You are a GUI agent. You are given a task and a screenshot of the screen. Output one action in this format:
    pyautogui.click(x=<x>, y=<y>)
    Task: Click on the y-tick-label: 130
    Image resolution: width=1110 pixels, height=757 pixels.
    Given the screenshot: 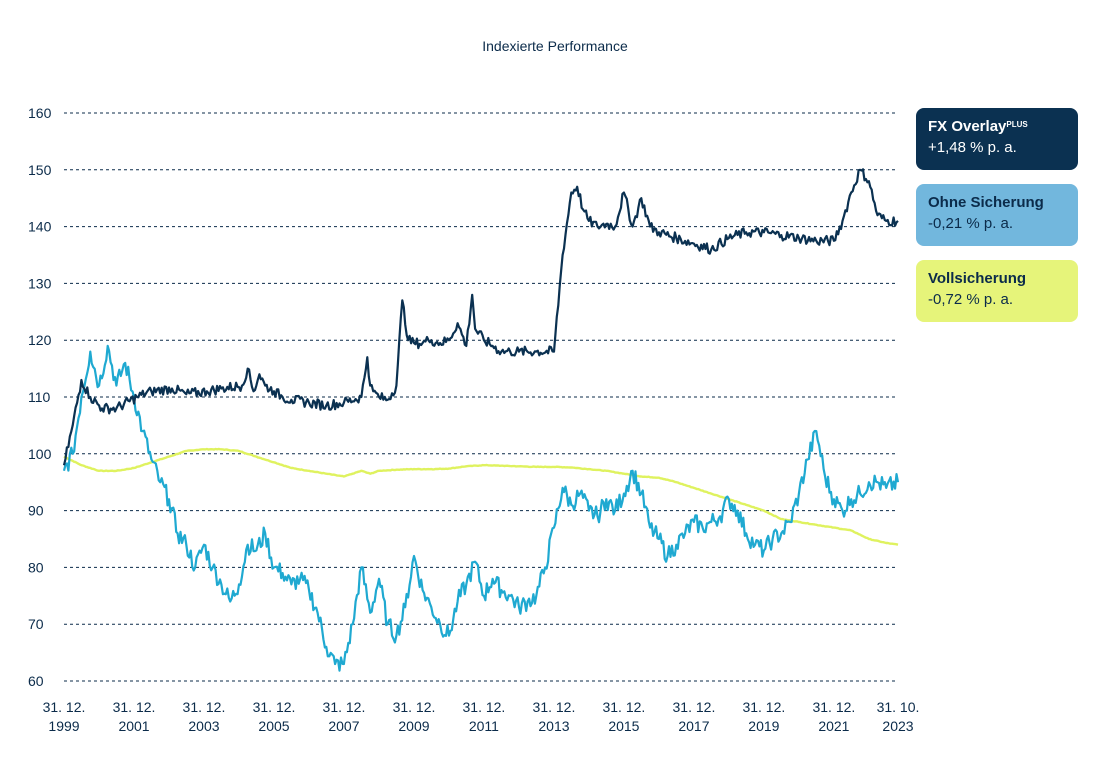 What is the action you would take?
    pyautogui.click(x=40, y=283)
    